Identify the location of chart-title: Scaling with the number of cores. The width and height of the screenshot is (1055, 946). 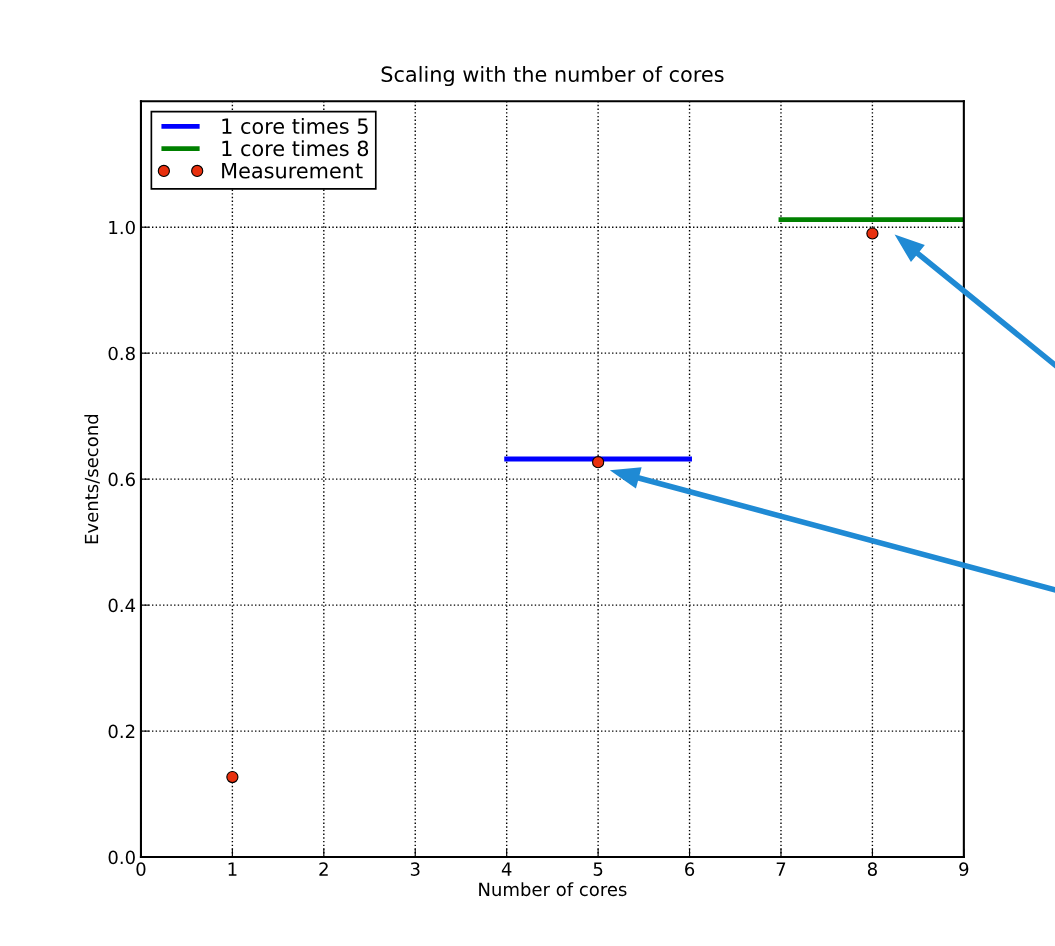
(552, 76).